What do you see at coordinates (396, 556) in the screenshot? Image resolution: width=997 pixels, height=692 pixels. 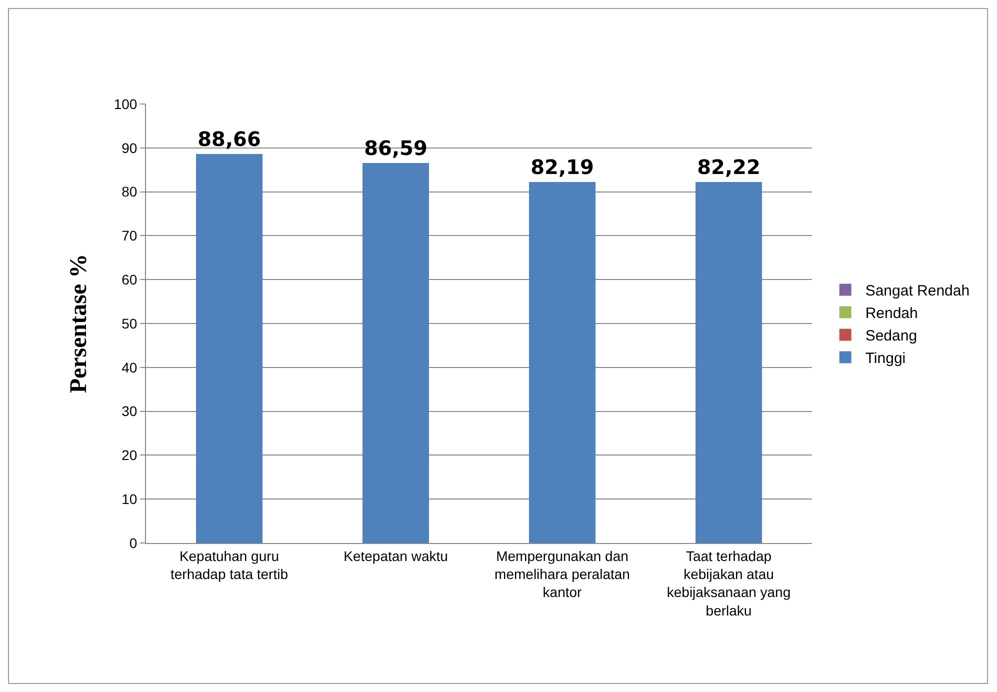 I see `x-tick-label: Ketepatan waktu` at bounding box center [396, 556].